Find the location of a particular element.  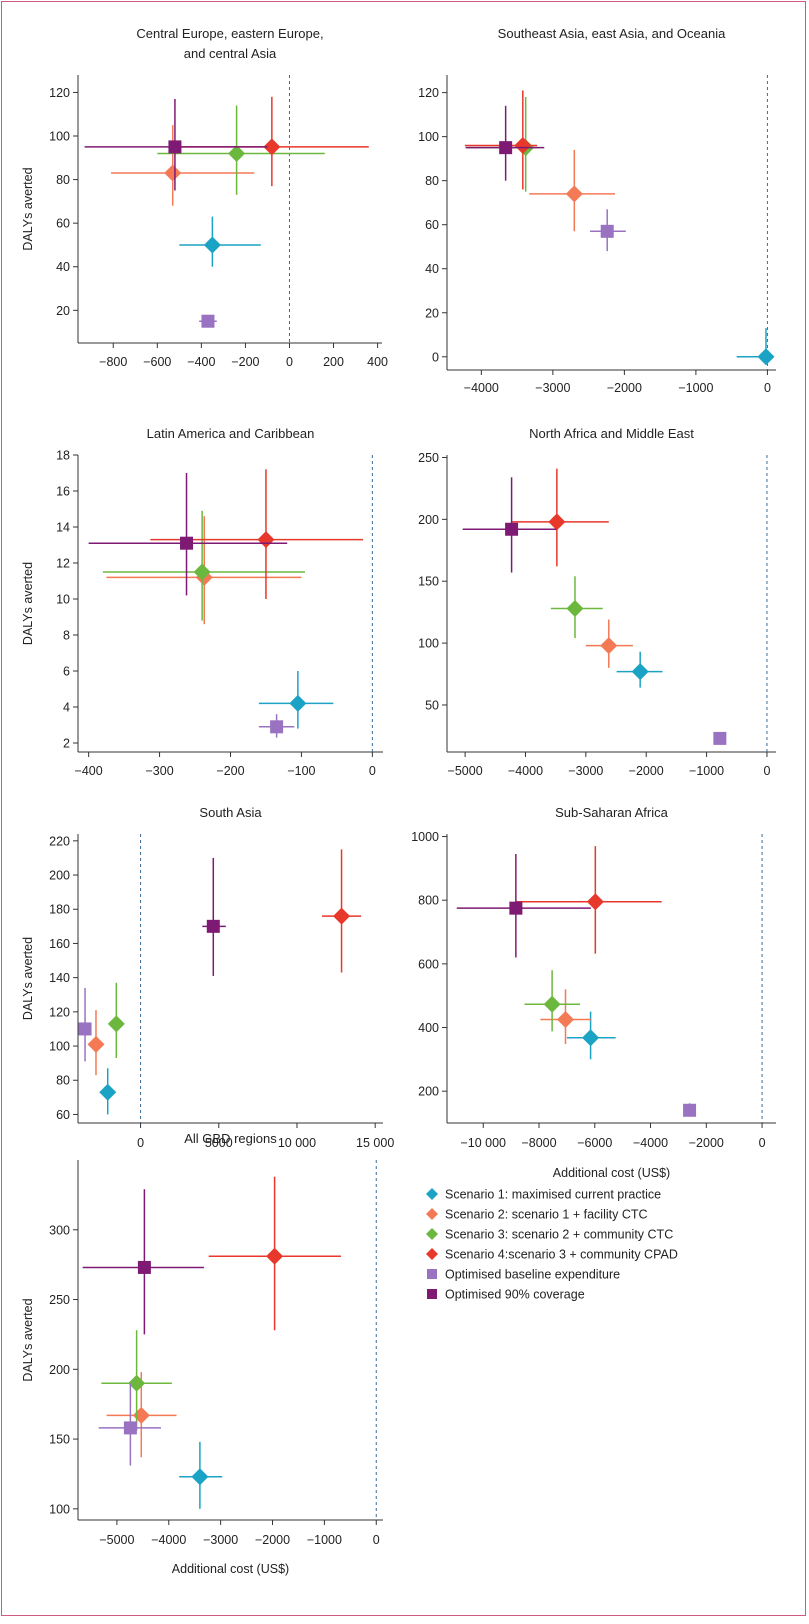

legend-item-s4: Scenario 4:scenario 3 + community CPAD is located at coordinates (552, 1255).